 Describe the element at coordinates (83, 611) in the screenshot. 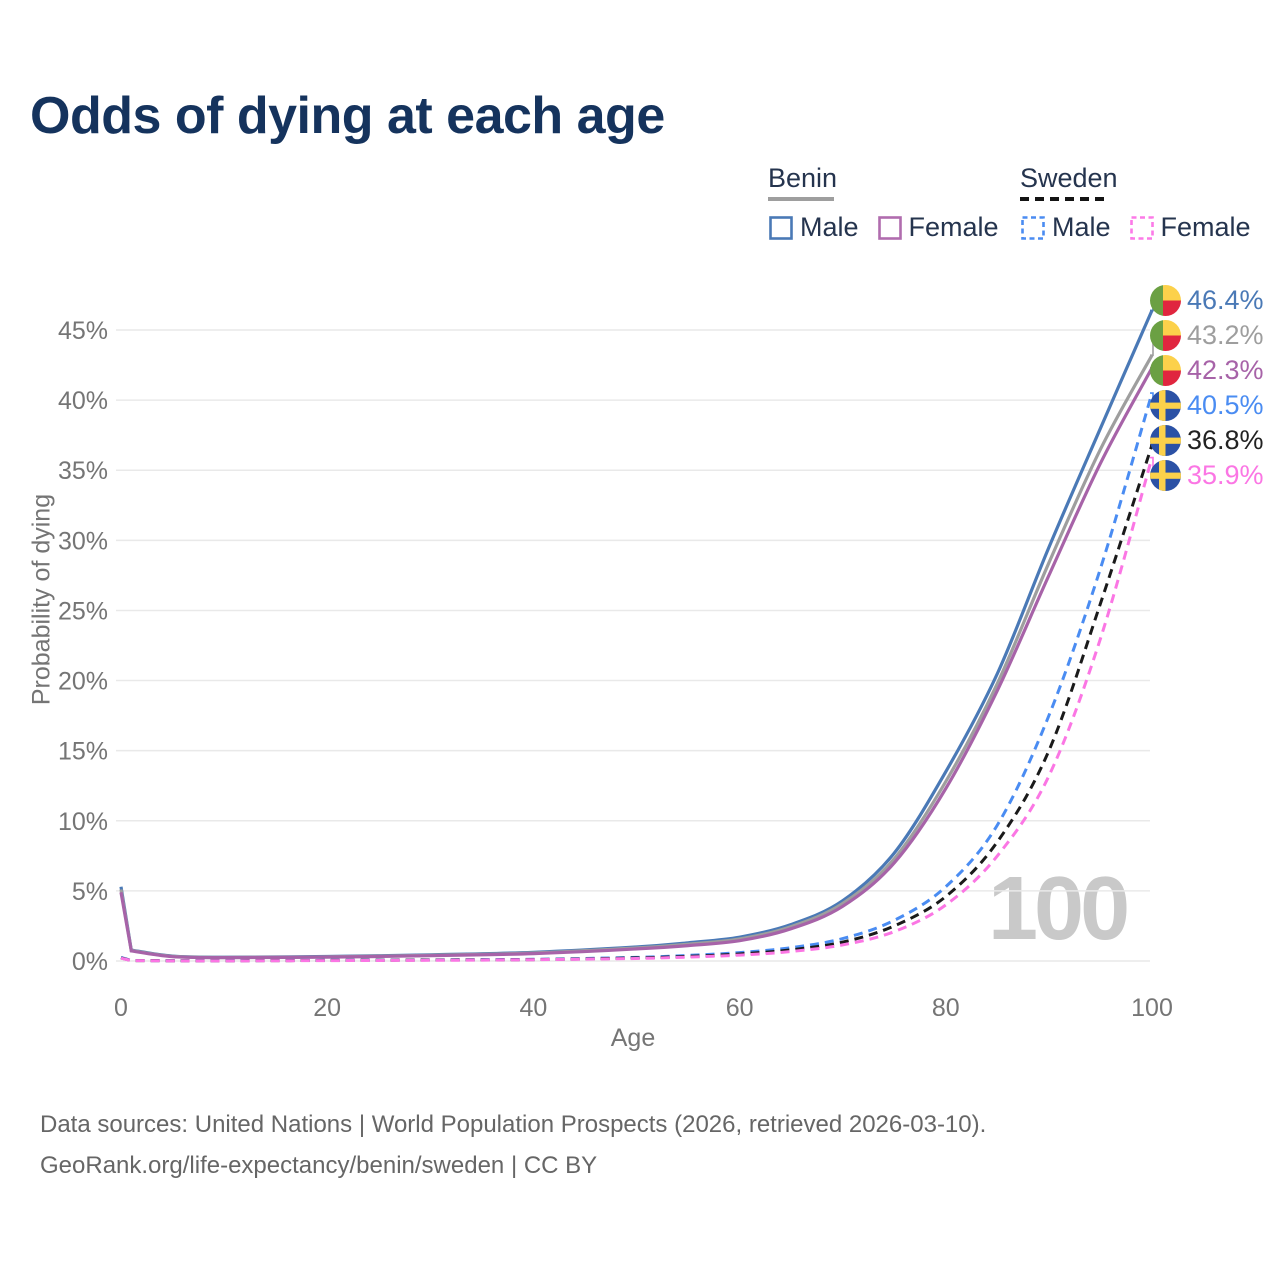

I see `y-tick-25: 25%` at that location.